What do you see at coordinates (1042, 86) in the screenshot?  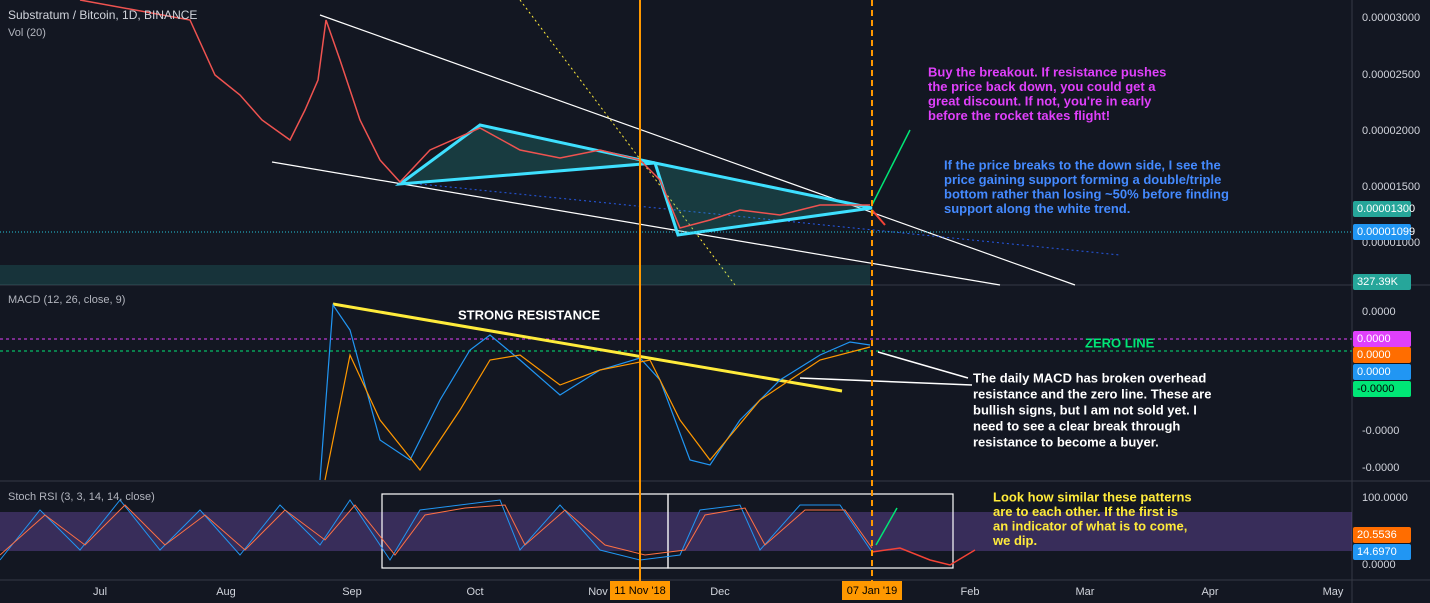 I see `annotation: the price back down, you could get a` at bounding box center [1042, 86].